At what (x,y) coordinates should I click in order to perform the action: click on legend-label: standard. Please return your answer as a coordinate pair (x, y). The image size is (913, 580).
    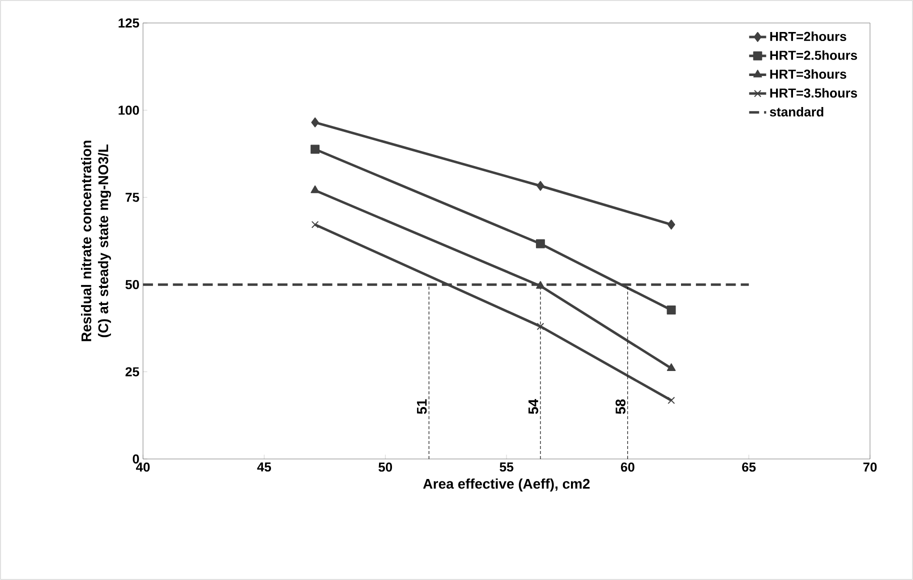
    Looking at the image, I should click on (797, 111).